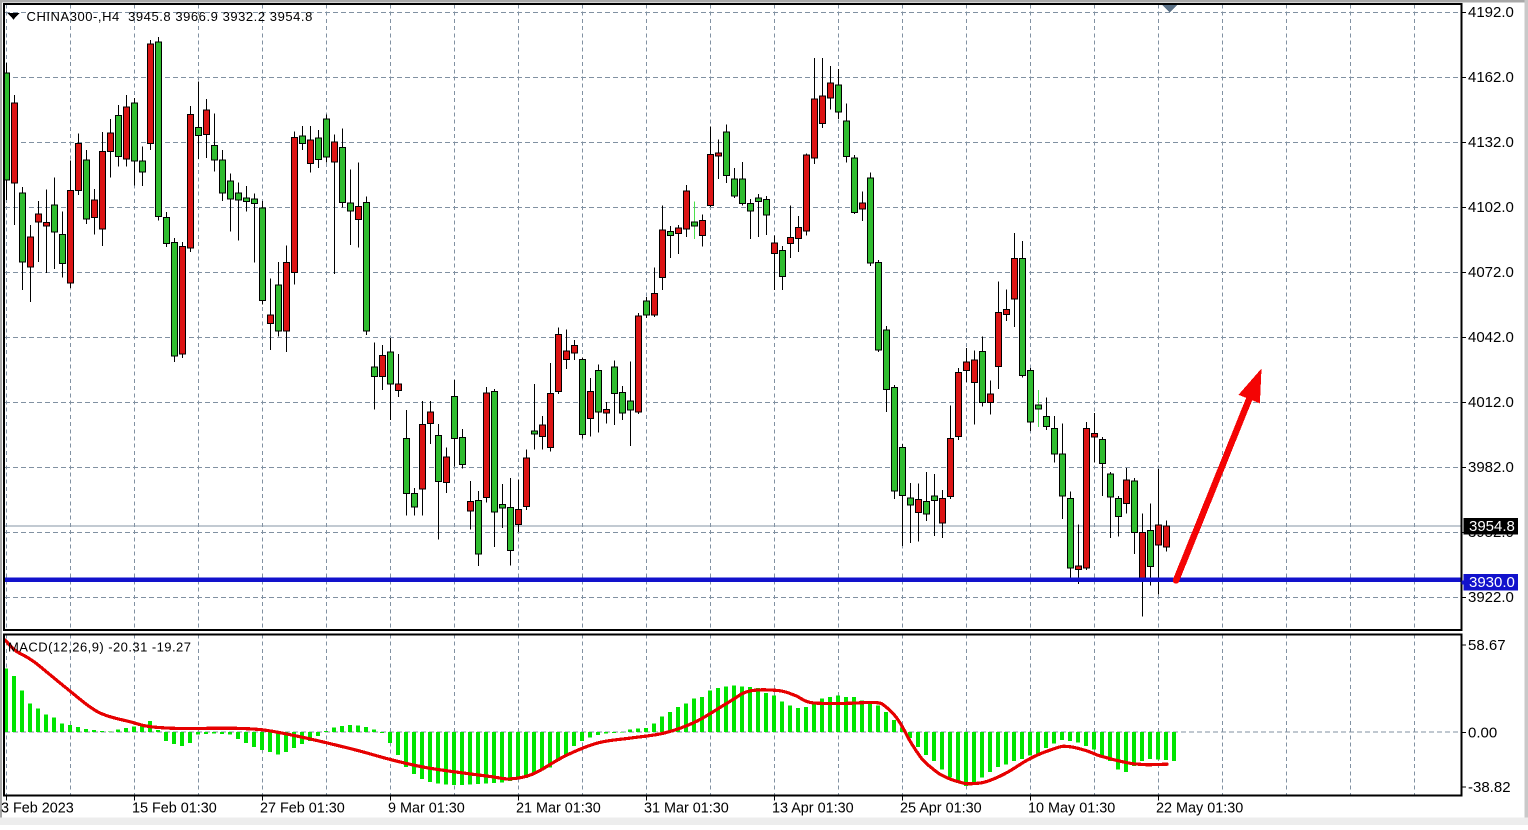 This screenshot has width=1528, height=830. I want to click on svg-text: 27 Feb 01:30, so click(302, 809).